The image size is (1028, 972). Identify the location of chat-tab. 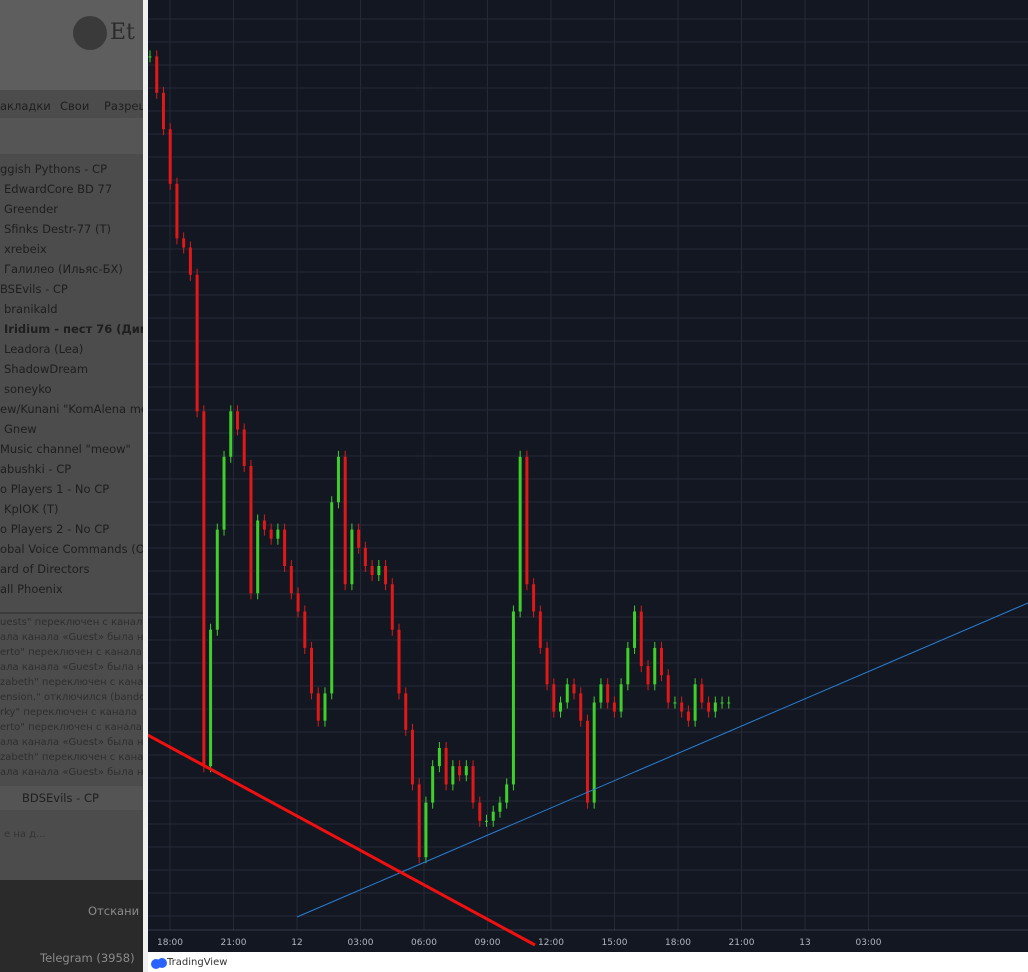
(71, 798).